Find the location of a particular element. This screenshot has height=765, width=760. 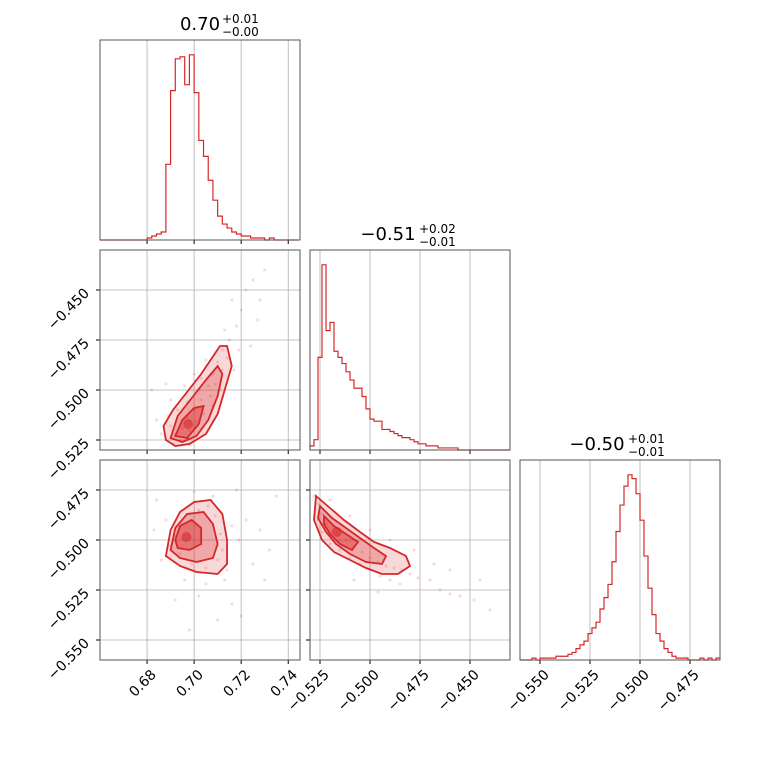

title-param-0-minus: −0.00 is located at coordinates (240, 32).